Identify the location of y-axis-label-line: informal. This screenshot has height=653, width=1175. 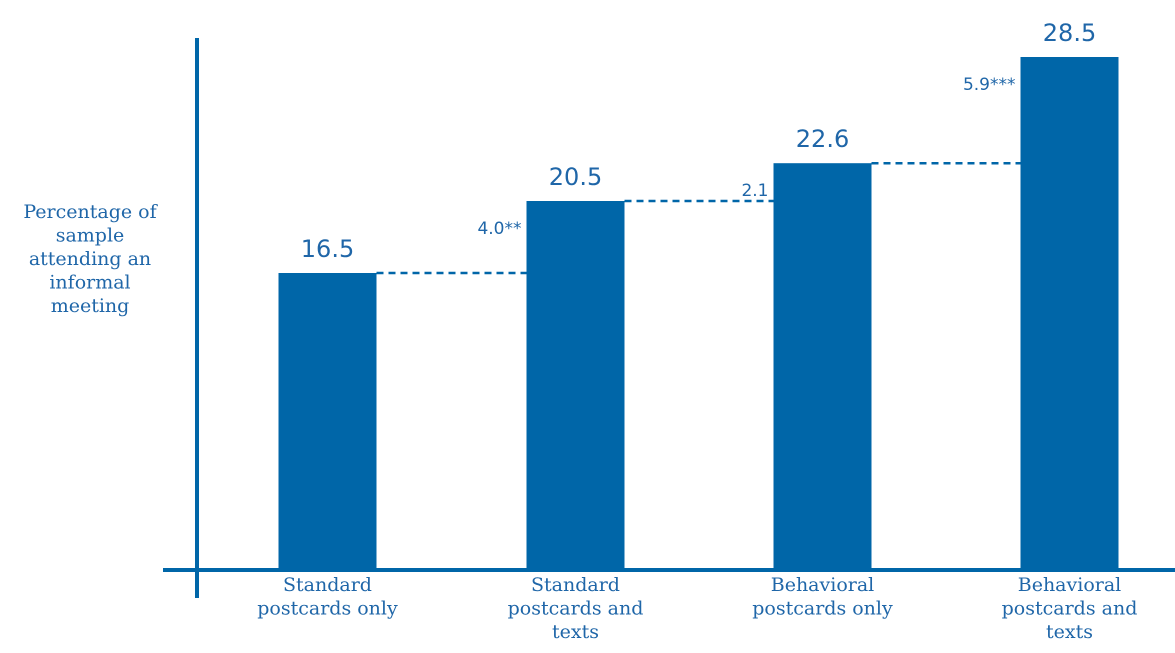
(89, 283).